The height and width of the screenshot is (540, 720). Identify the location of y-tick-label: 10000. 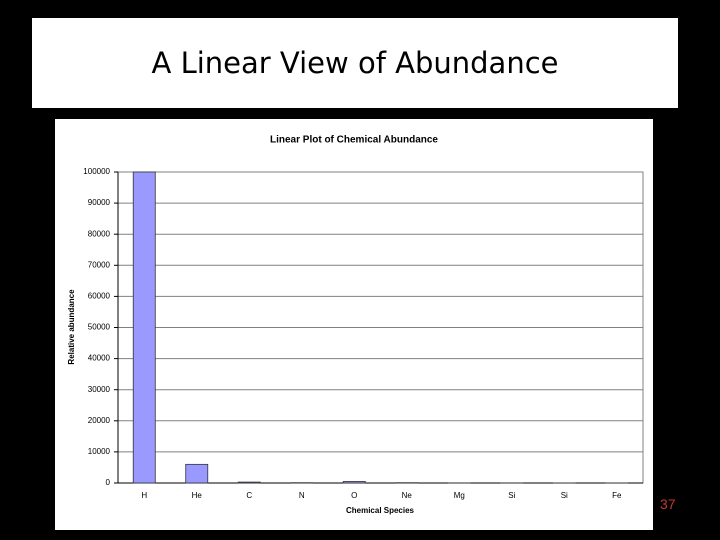
(99, 451).